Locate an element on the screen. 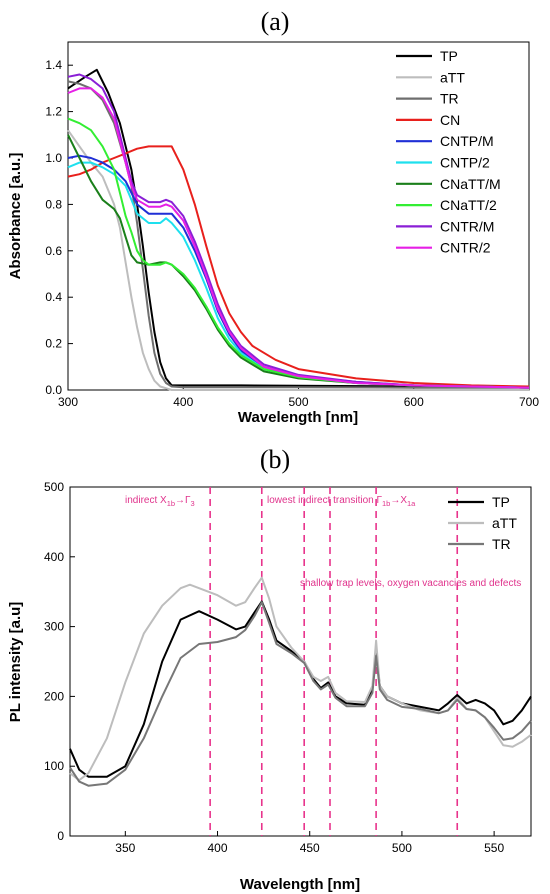  x-tick-label: 550 is located at coordinates (494, 848).